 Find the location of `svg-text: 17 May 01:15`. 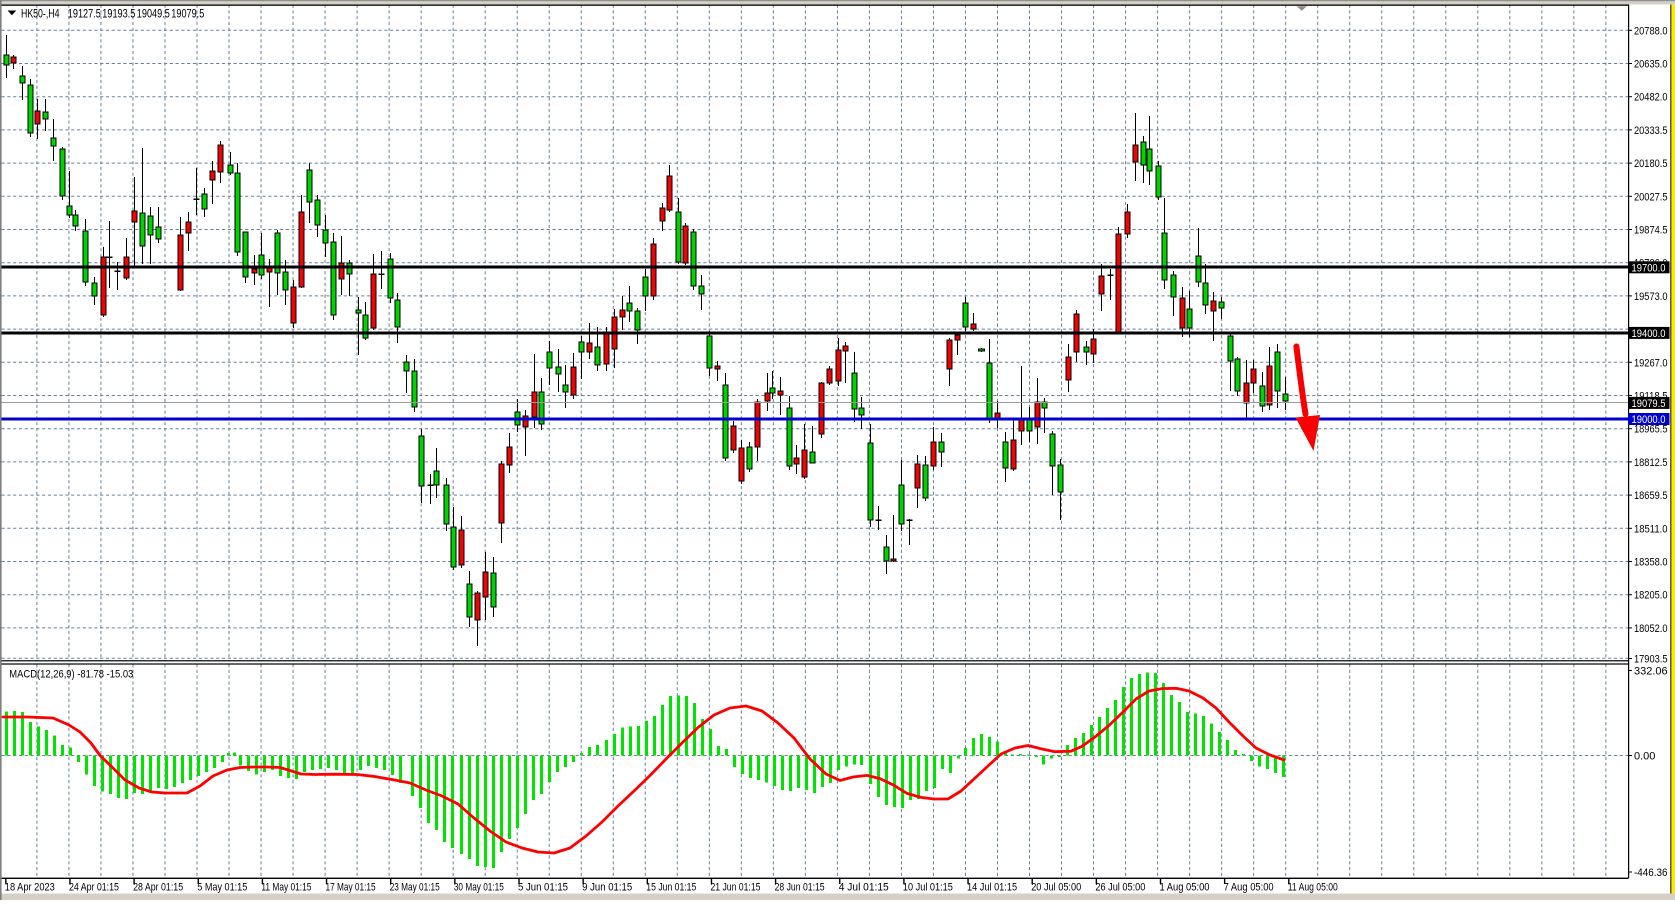

svg-text: 17 May 01:15 is located at coordinates (351, 887).